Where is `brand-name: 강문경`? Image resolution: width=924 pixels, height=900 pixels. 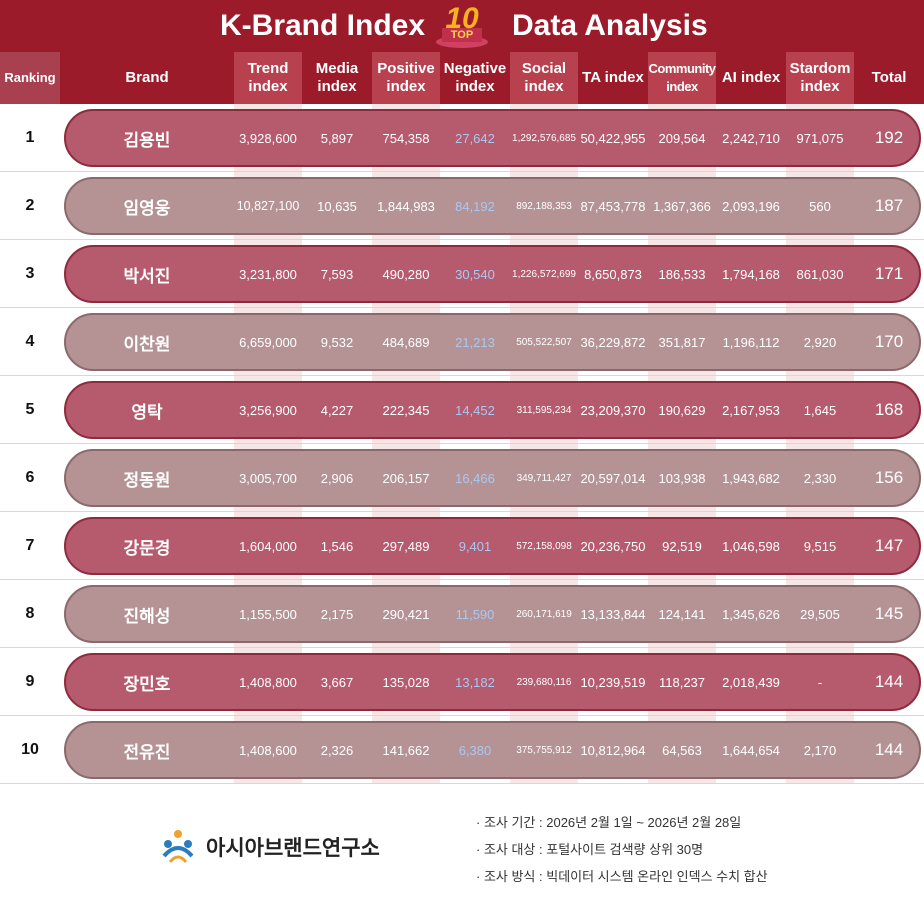 brand-name: 강문경 is located at coordinates (147, 548).